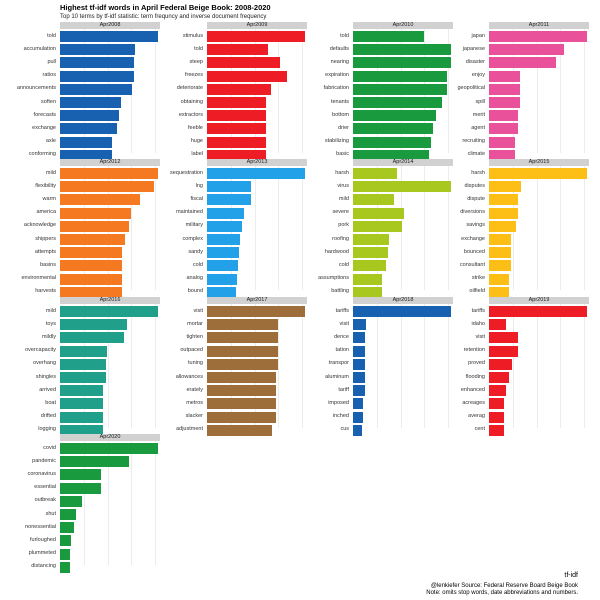 The height and width of the screenshot is (600, 600). Describe the element at coordinates (194, 389) in the screenshot. I see `term-label: erately` at that location.